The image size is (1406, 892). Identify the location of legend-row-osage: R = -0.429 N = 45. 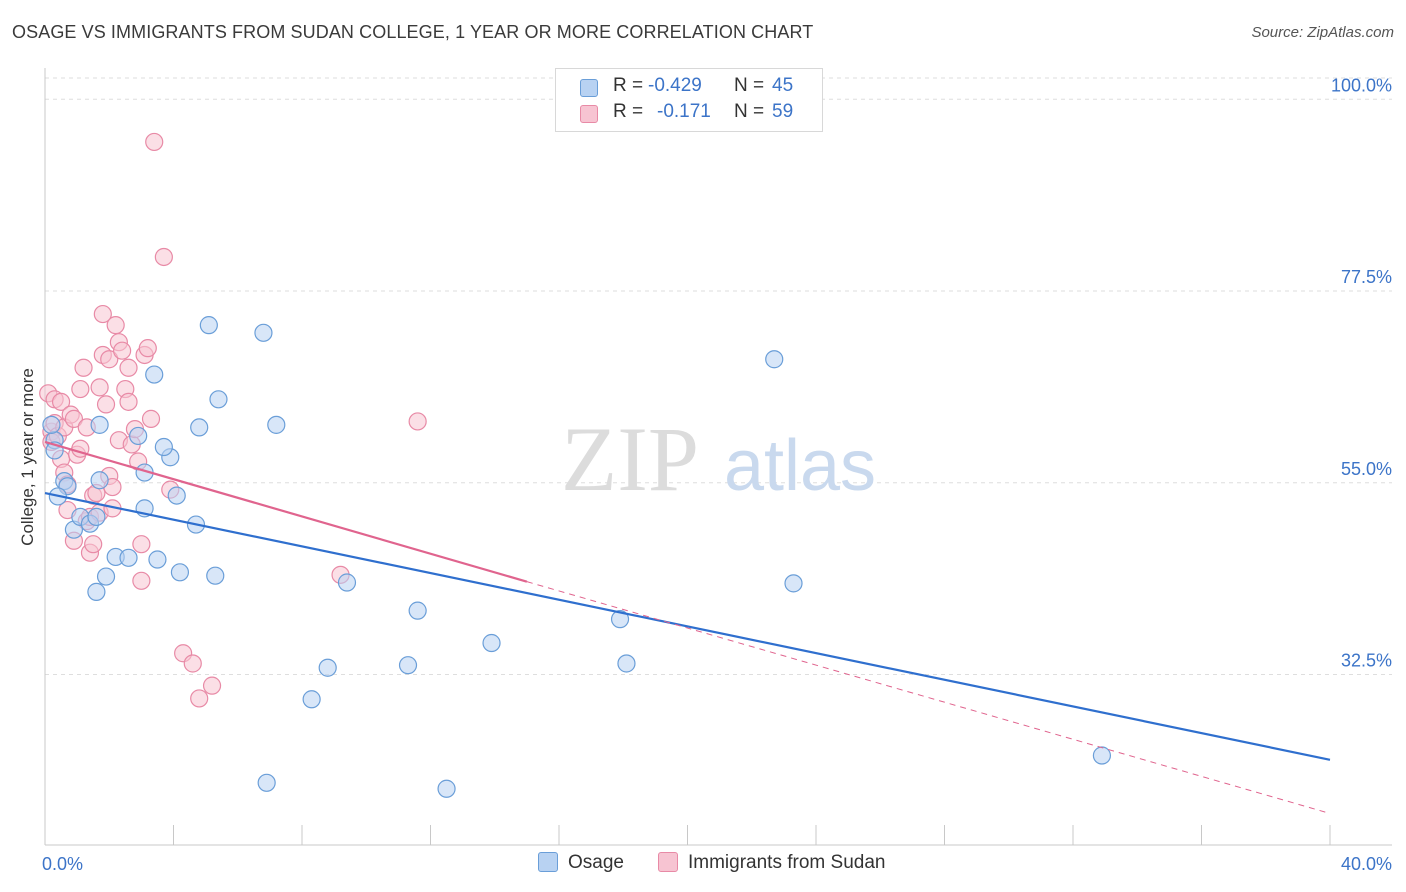
(689, 88).